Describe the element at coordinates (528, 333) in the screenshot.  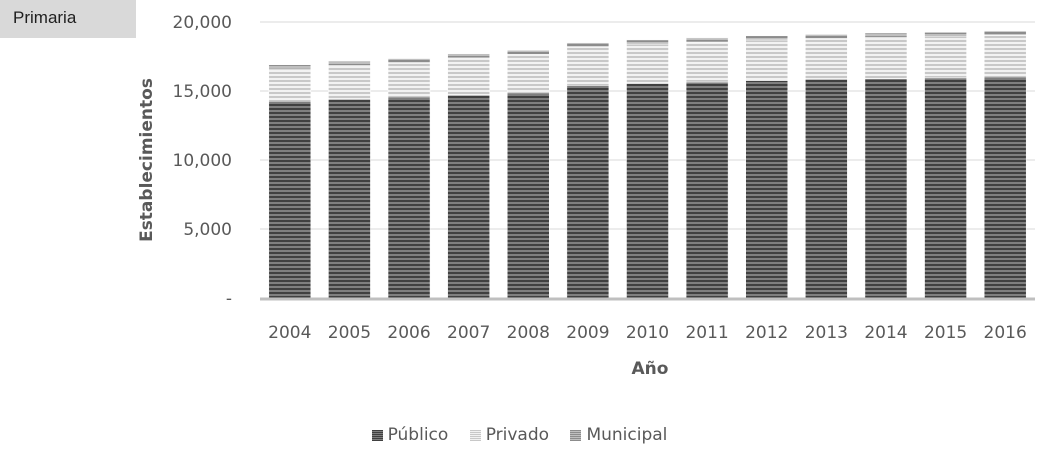
I see `x-tick-label: 2008` at that location.